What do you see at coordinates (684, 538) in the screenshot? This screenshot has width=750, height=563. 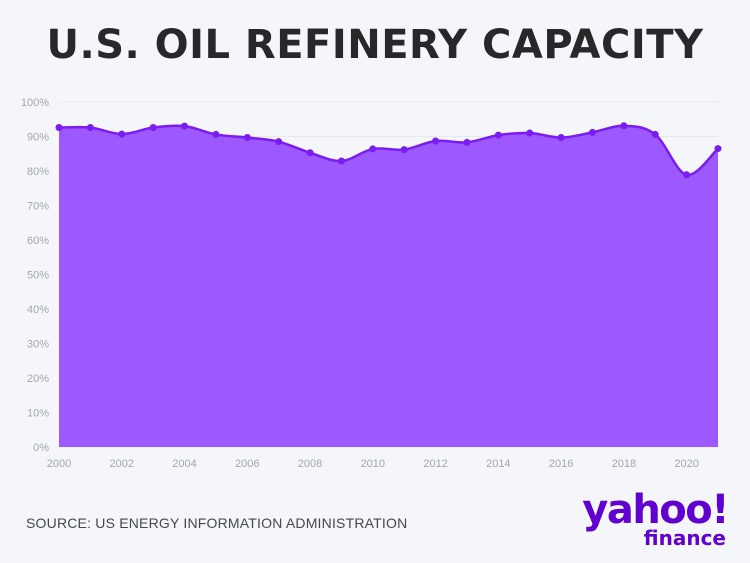 I see `logo-subtext: finance` at bounding box center [684, 538].